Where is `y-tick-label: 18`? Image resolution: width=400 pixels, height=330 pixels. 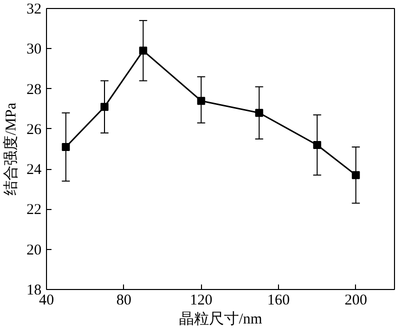 y-tick-label: 18 is located at coordinates (34, 290).